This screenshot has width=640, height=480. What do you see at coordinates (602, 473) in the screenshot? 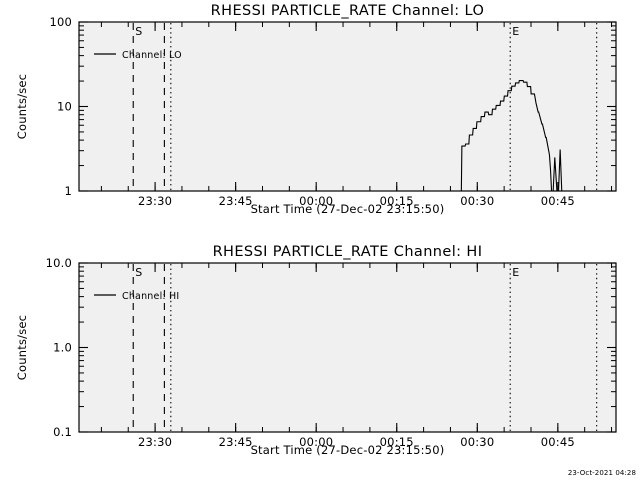
I see `render-timestamp: 23-Oct-2021 04:28` at bounding box center [602, 473].